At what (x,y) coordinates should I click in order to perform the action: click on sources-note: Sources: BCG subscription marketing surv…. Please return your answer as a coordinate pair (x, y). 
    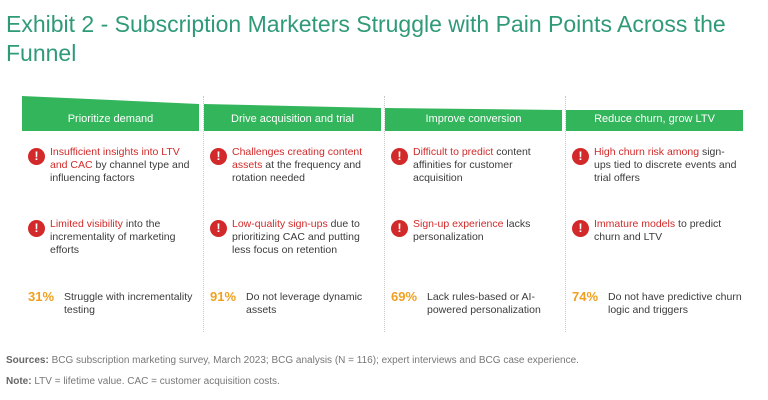
    Looking at the image, I should click on (292, 360).